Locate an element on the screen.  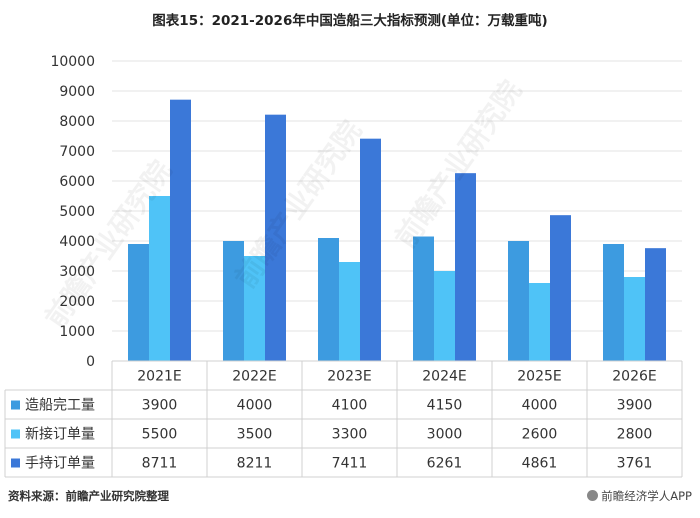
data-label: 5500 is located at coordinates (160, 435).